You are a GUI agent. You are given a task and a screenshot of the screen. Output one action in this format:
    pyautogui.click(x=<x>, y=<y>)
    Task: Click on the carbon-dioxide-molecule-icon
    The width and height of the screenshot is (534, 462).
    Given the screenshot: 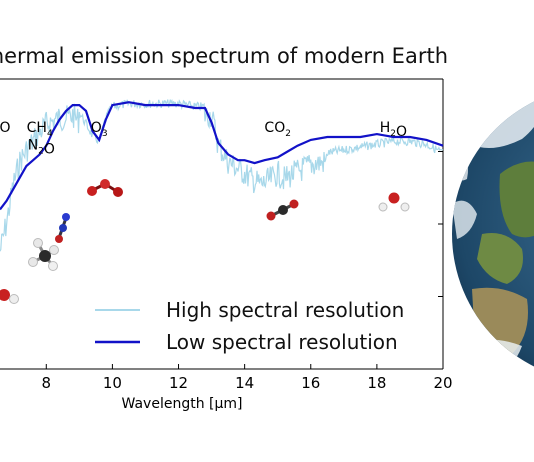 What is the action you would take?
    pyautogui.click(x=282, y=210)
    